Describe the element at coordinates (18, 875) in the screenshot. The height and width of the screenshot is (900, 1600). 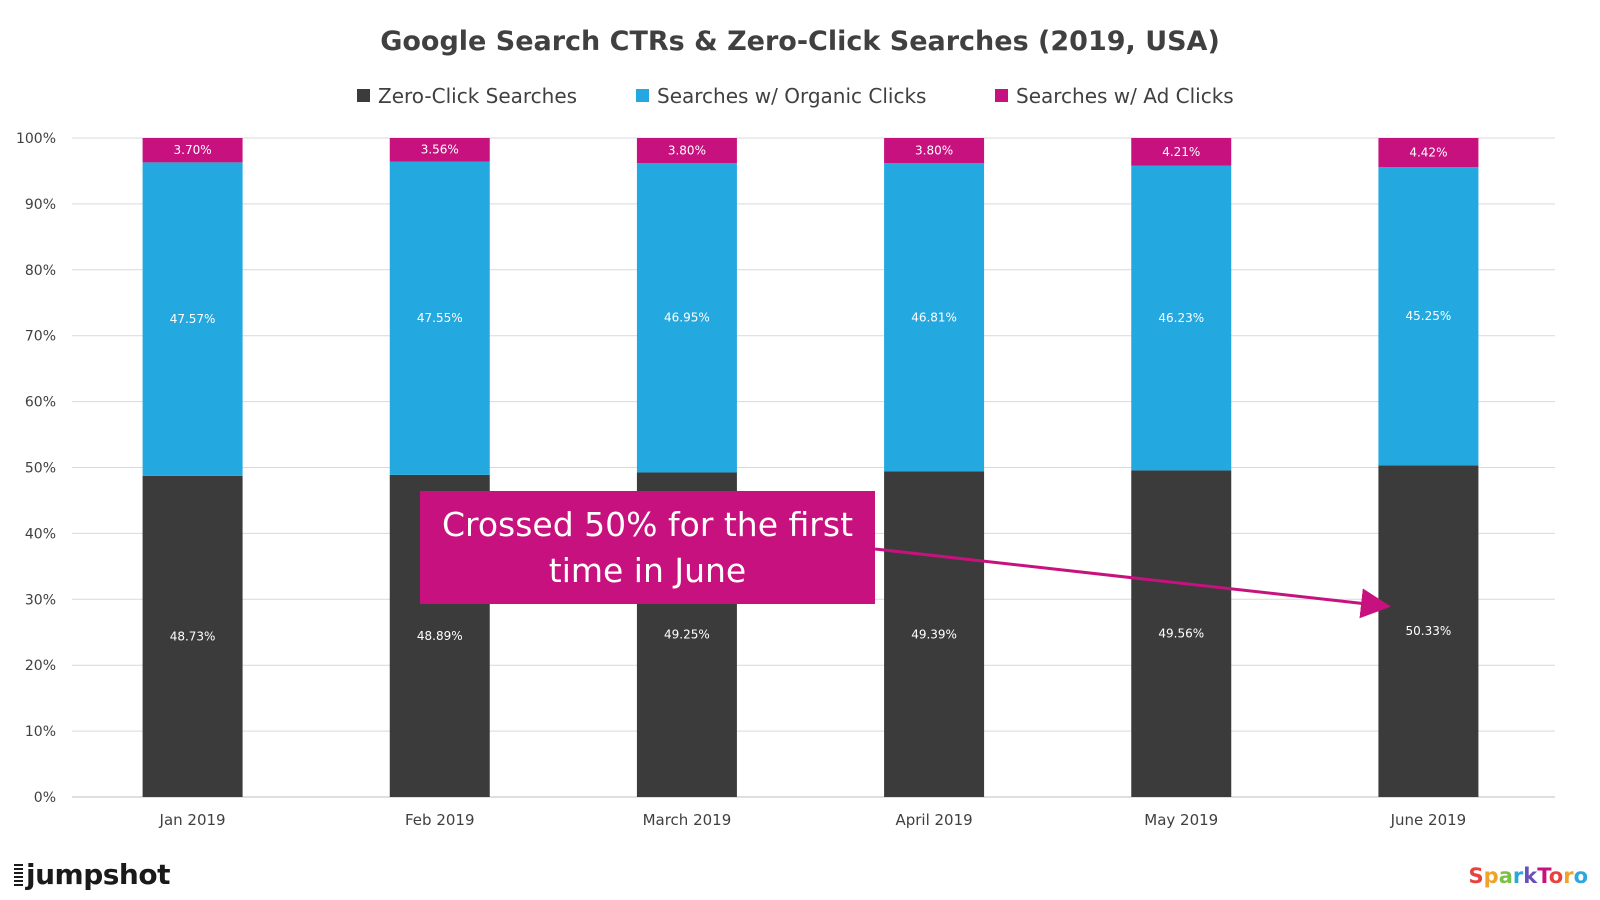
I see `jumpshot-mark-icon` at that location.